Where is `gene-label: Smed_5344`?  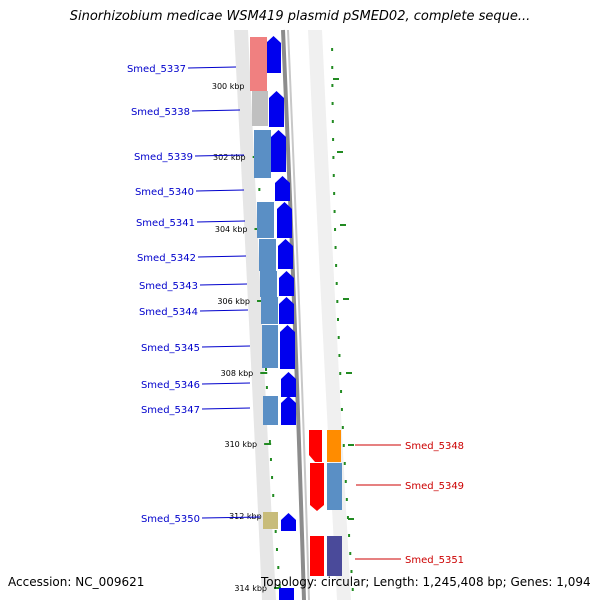
gene-label: Smed_5344 is located at coordinates (168, 312).